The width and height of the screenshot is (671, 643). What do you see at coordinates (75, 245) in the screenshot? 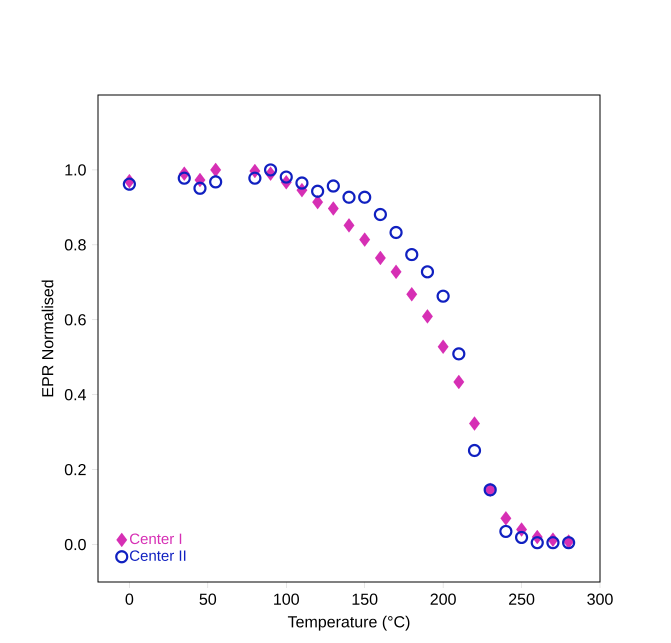
I see `y-tick-label: 0.8` at bounding box center [75, 245].